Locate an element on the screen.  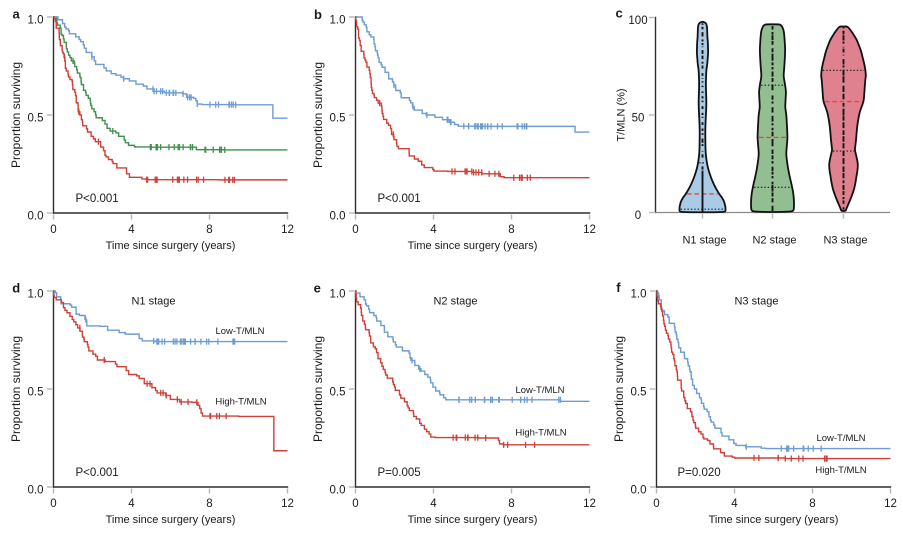
svg-text: b is located at coordinates (318, 14).